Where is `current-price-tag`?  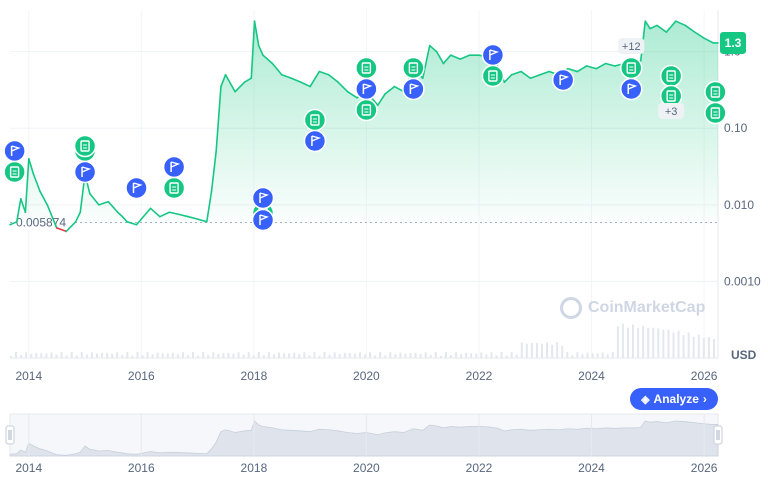
current-price-tag is located at coordinates (733, 42).